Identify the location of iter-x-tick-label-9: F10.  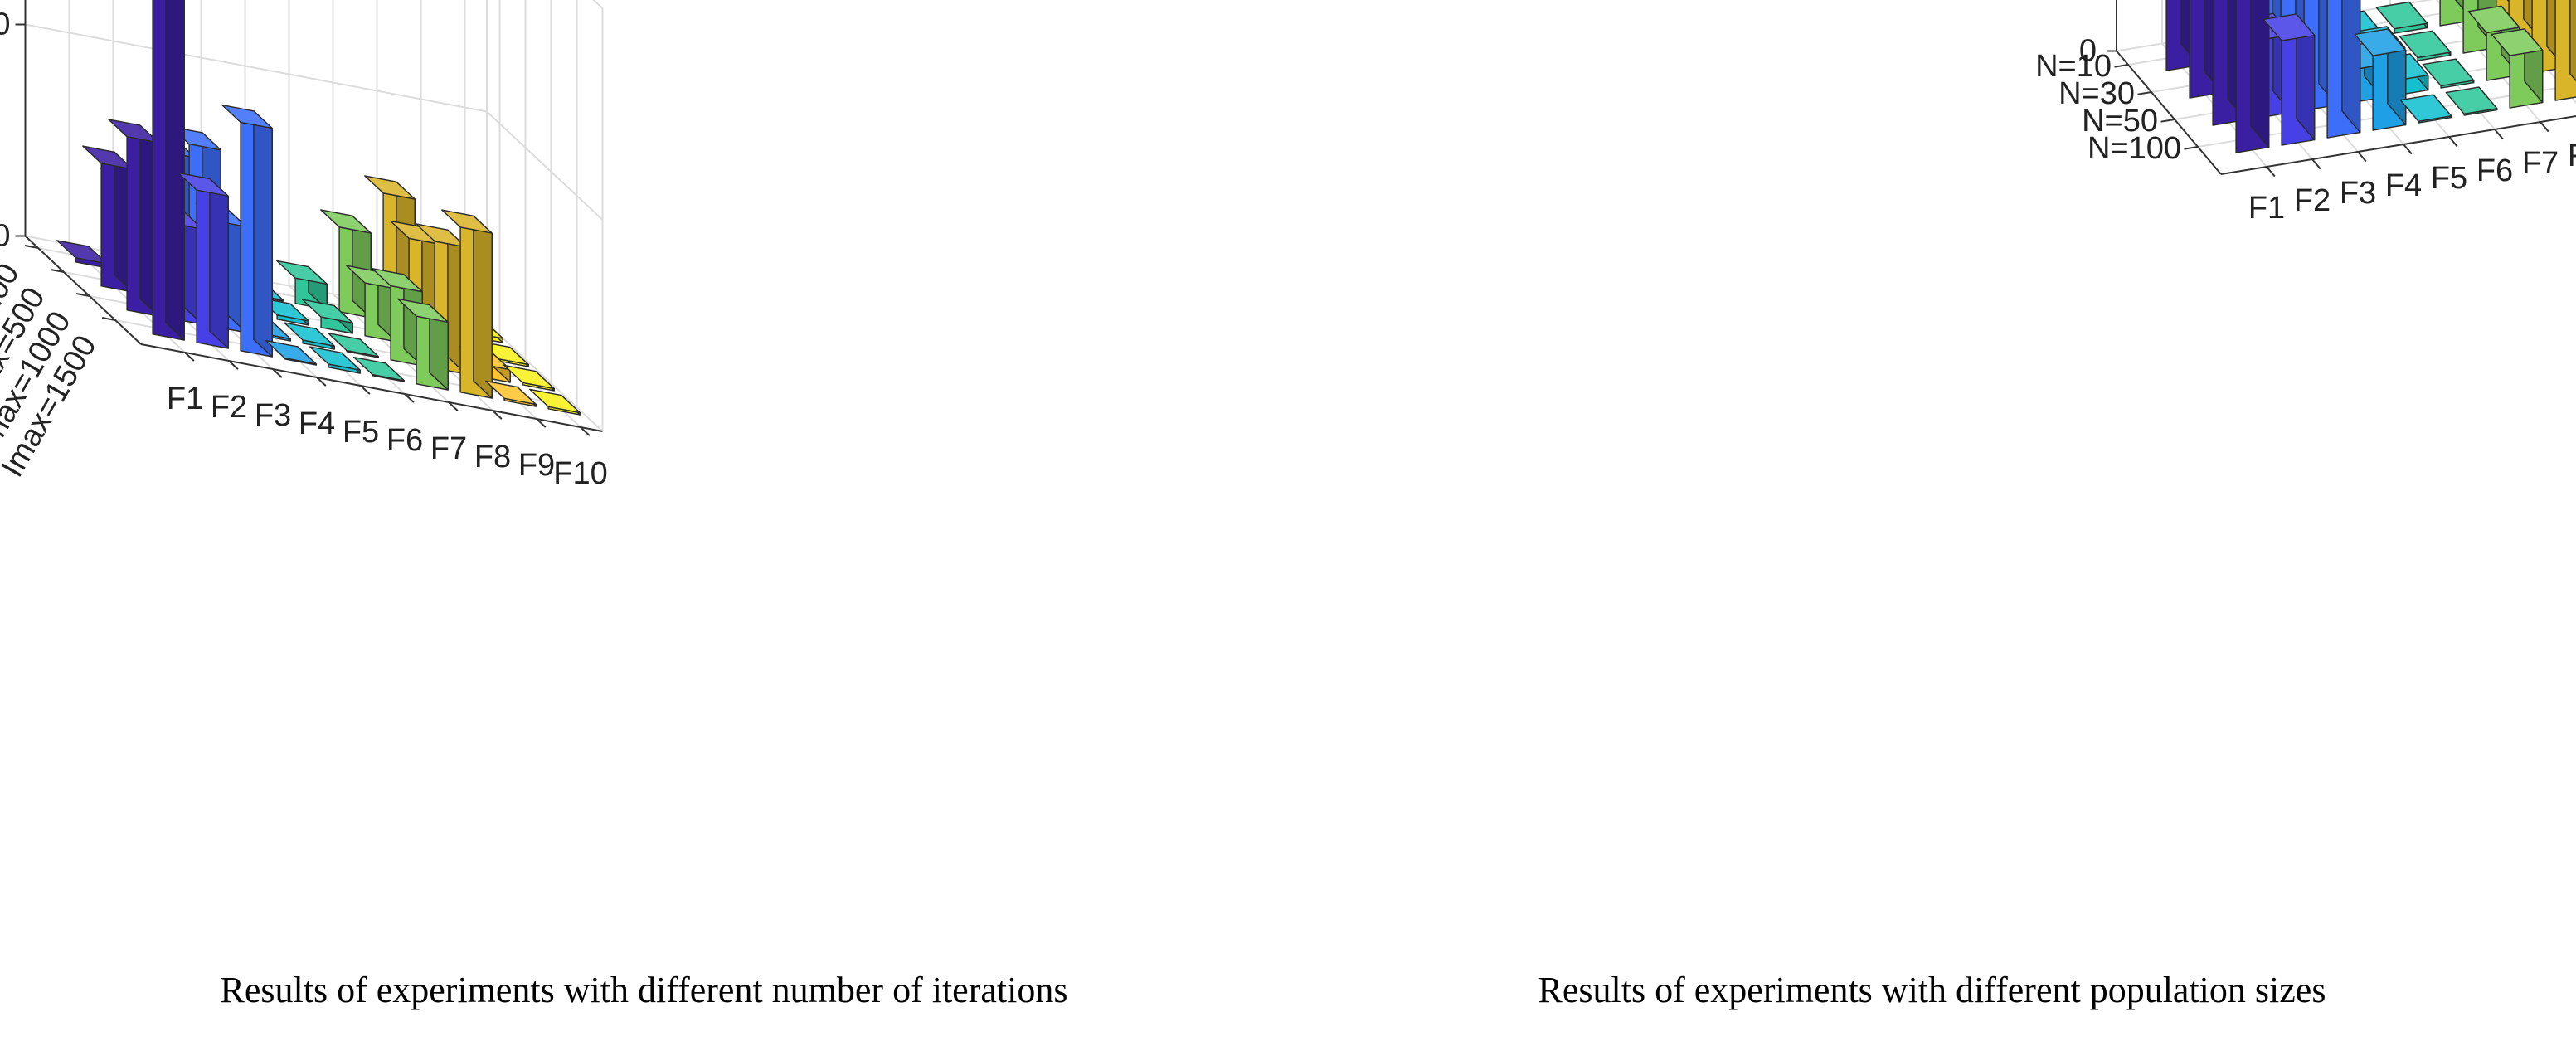
(580, 473).